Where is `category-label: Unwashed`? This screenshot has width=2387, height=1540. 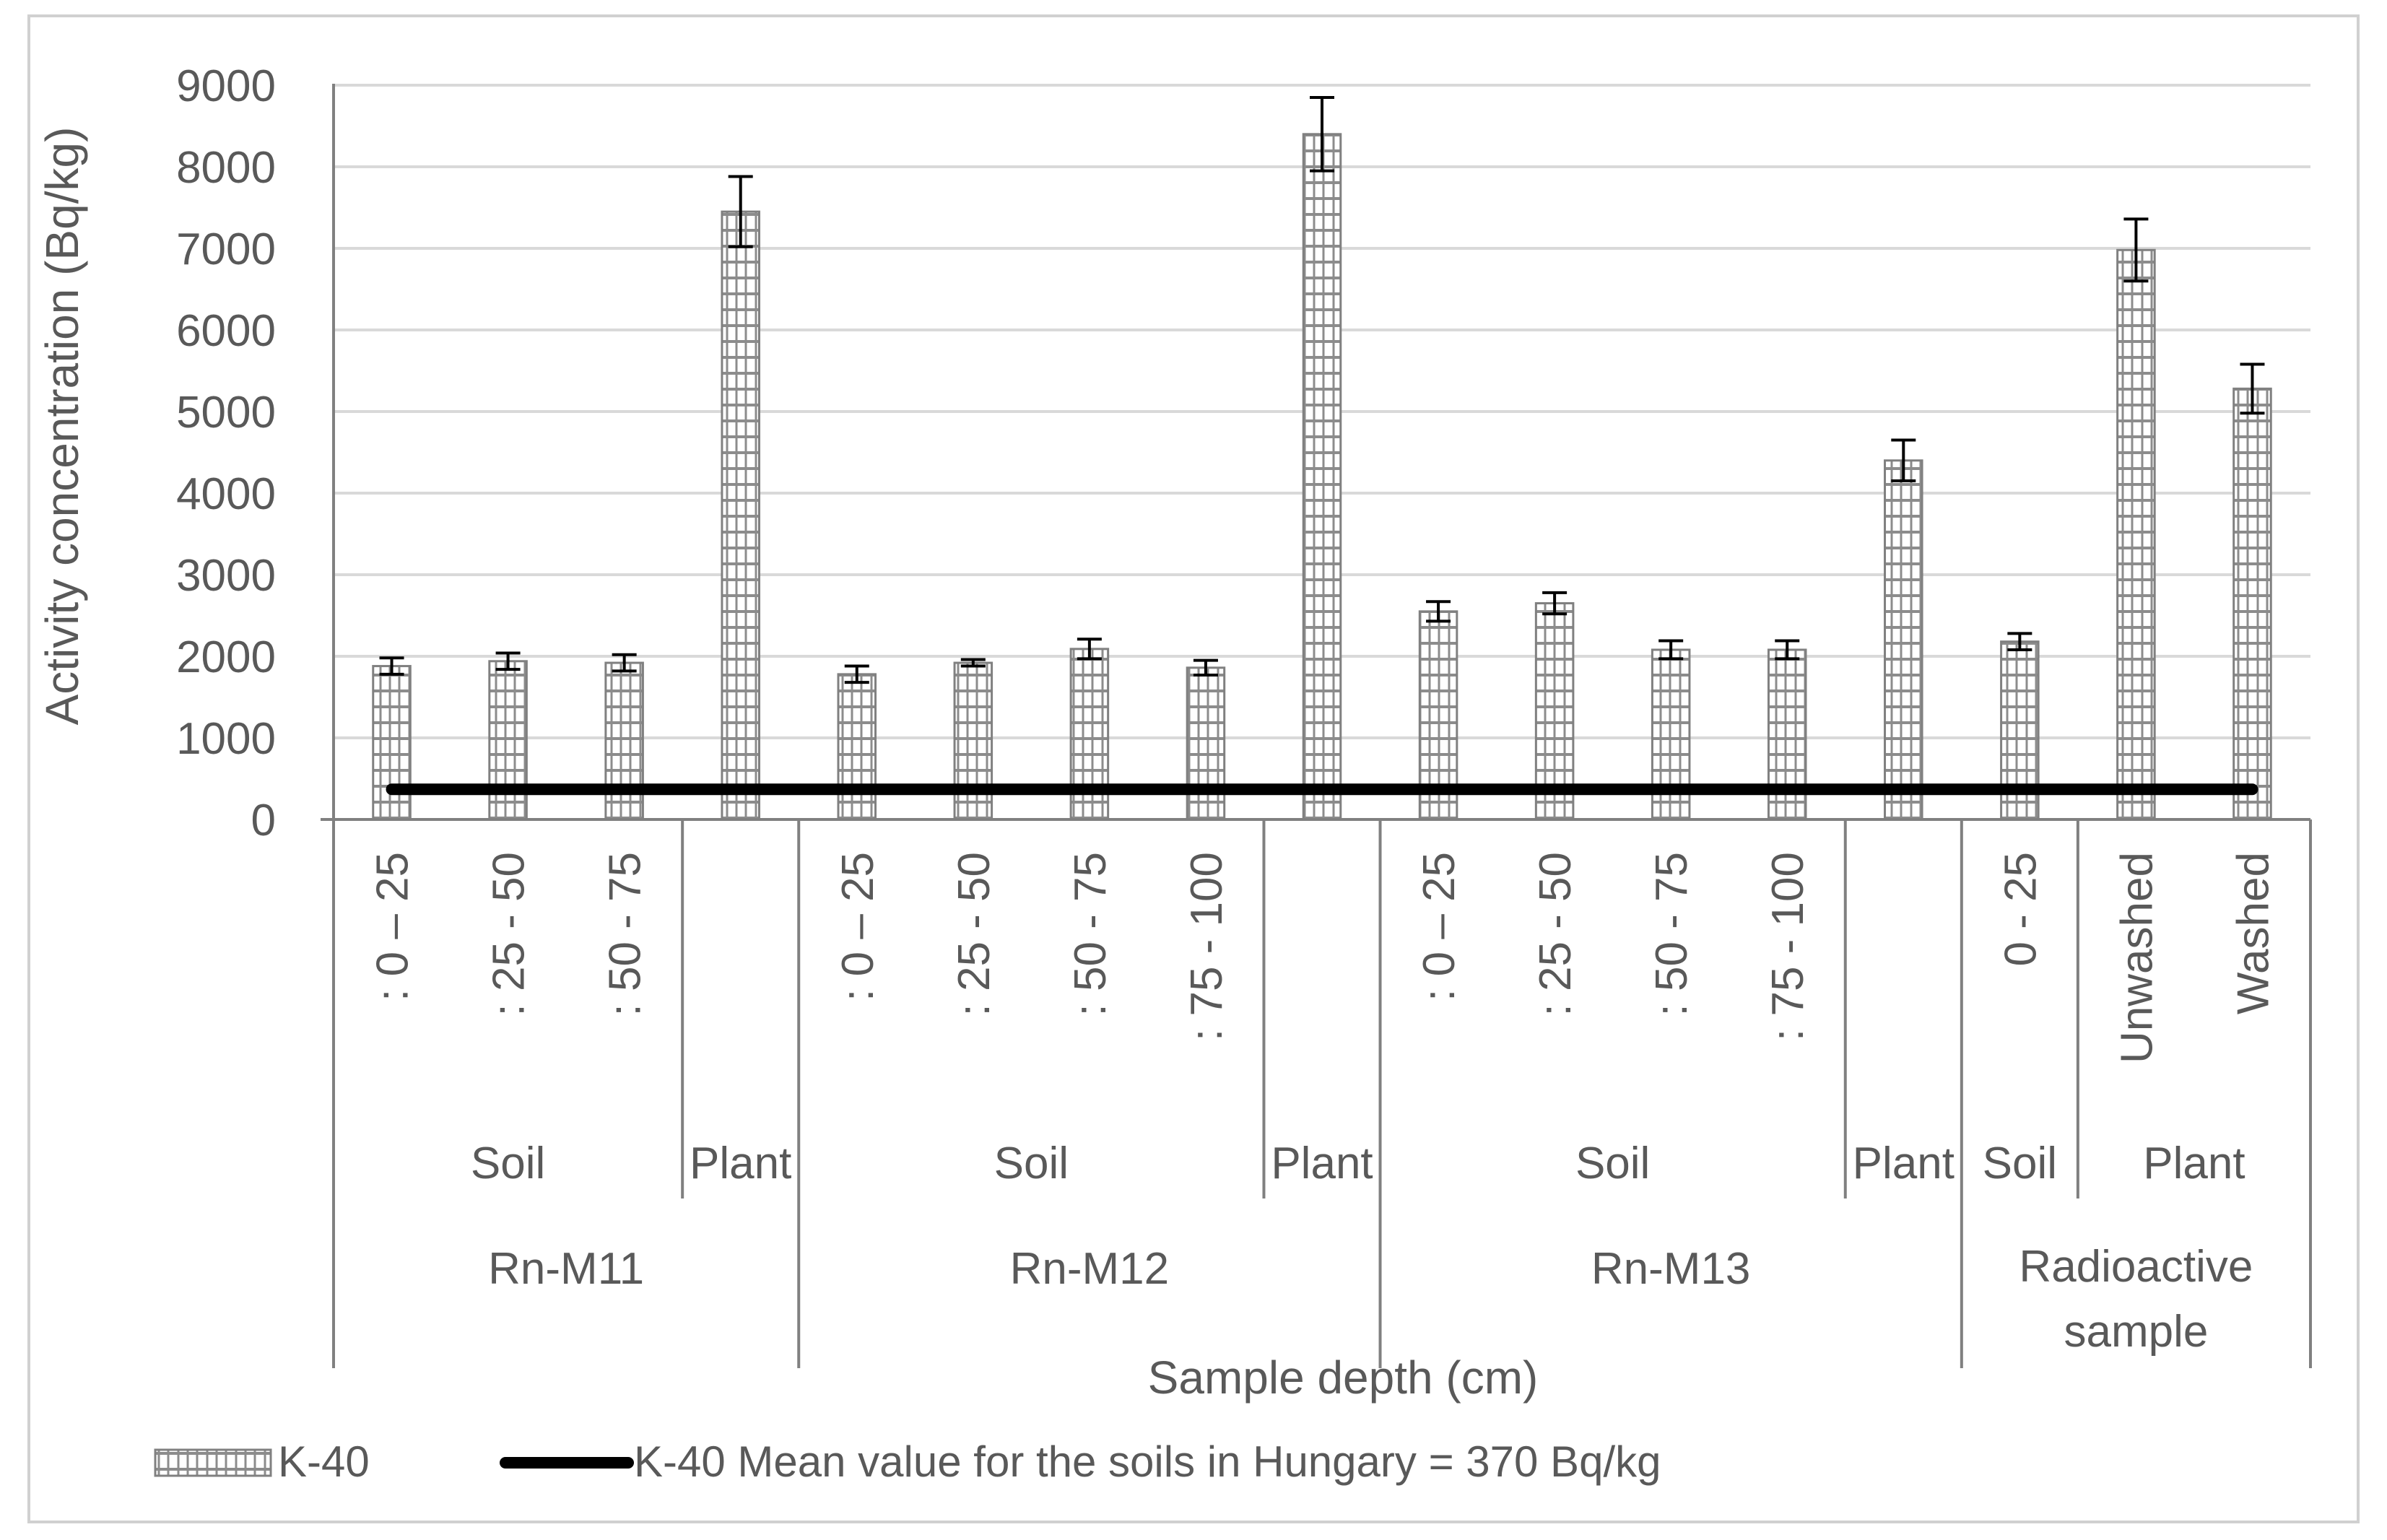
category-label: Unwashed is located at coordinates (2137, 957).